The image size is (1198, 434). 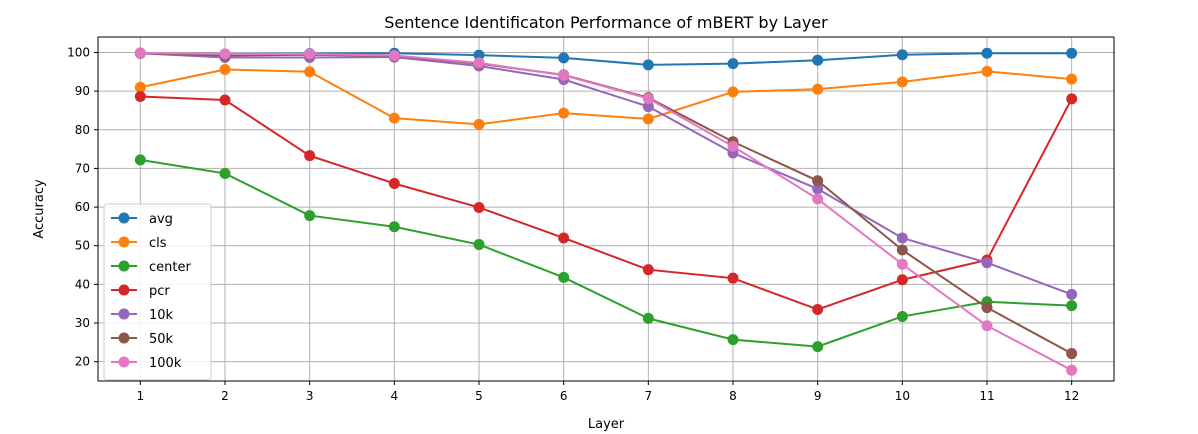 What do you see at coordinates (158, 243) in the screenshot?
I see `legend-label: cls` at bounding box center [158, 243].